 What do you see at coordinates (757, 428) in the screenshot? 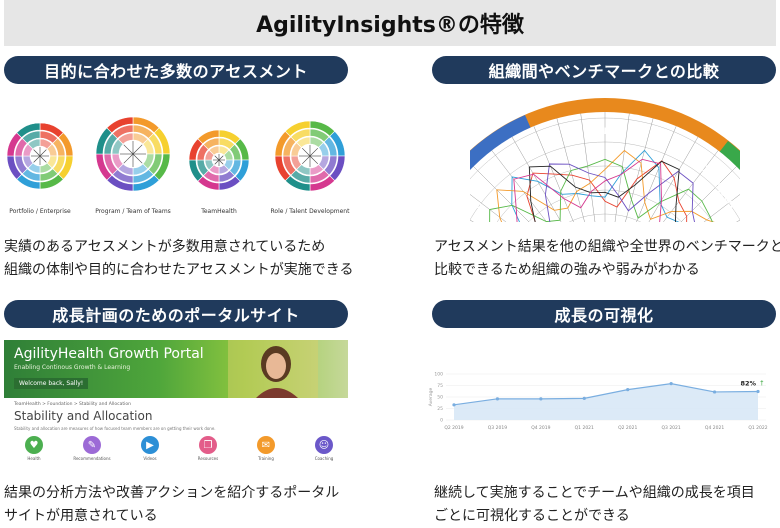
I see `x-tick-label: Q1 2022` at bounding box center [757, 428].